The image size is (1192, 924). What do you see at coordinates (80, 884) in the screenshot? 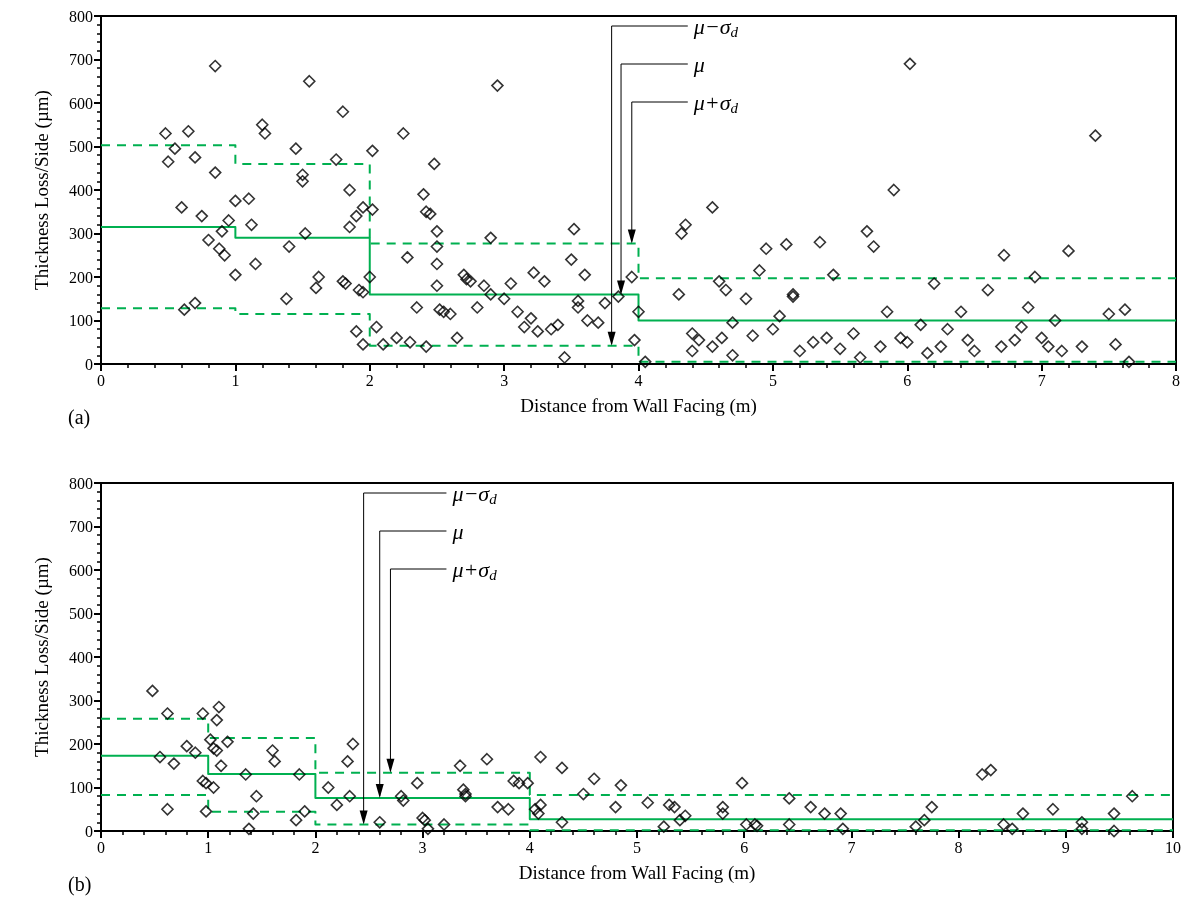
I see `text: (b)` at bounding box center [80, 884].